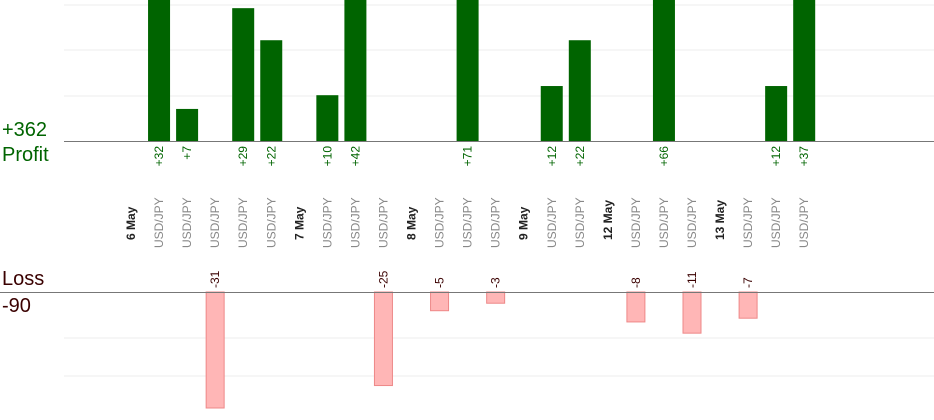  I want to click on date-label: 9 May, so click(524, 223).